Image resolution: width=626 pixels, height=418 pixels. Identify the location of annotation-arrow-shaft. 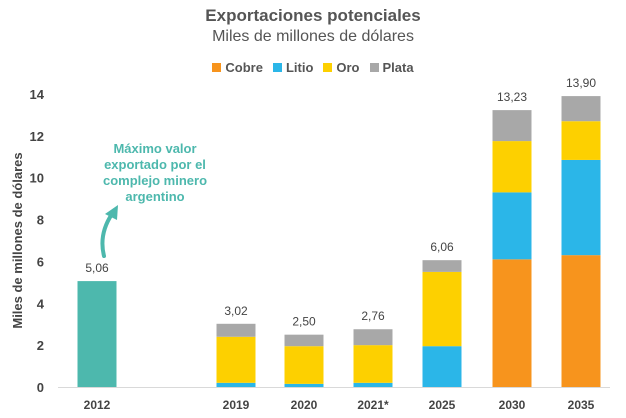
(107, 235).